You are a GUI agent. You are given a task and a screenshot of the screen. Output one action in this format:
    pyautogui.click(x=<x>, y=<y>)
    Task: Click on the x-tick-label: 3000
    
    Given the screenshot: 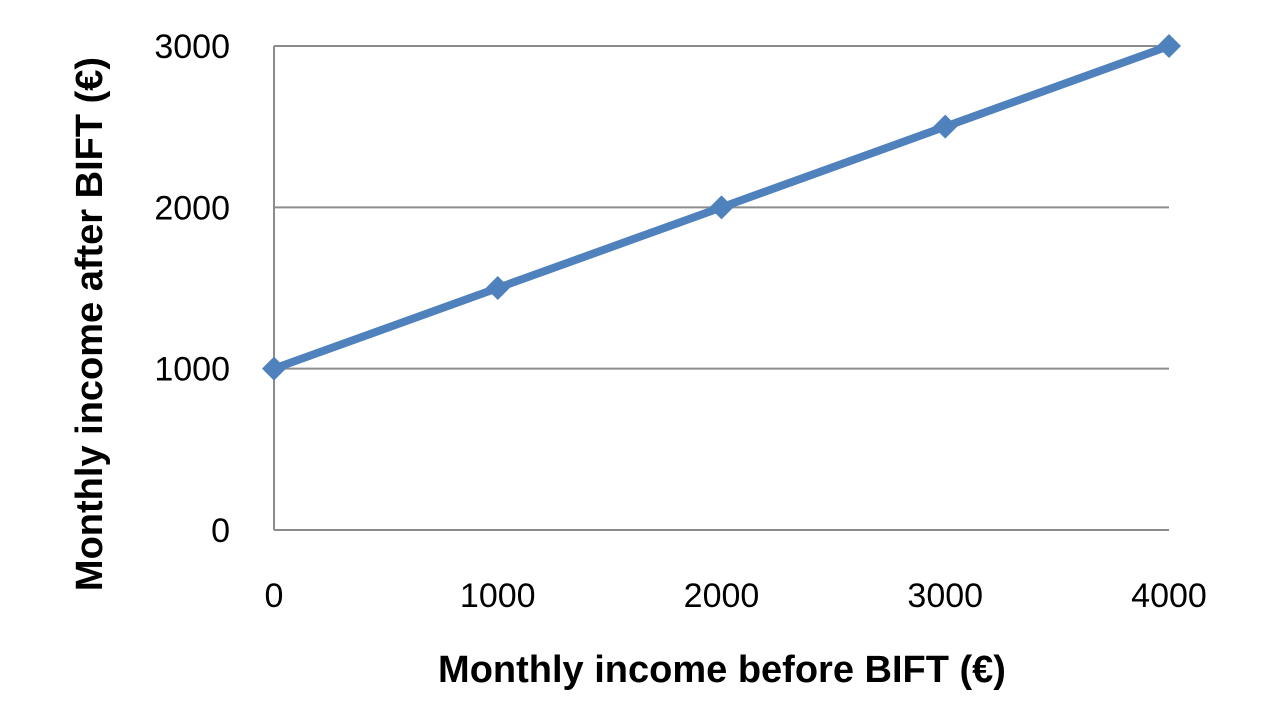 What is the action you would take?
    pyautogui.click(x=945, y=596)
    